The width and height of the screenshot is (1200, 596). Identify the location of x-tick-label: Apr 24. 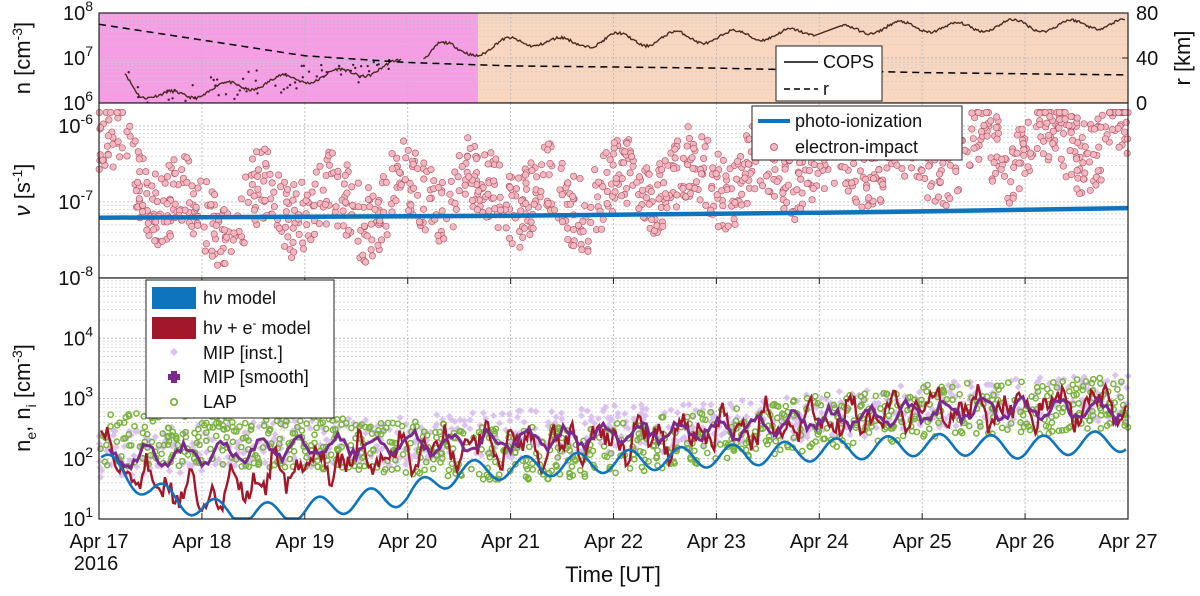
(819, 542).